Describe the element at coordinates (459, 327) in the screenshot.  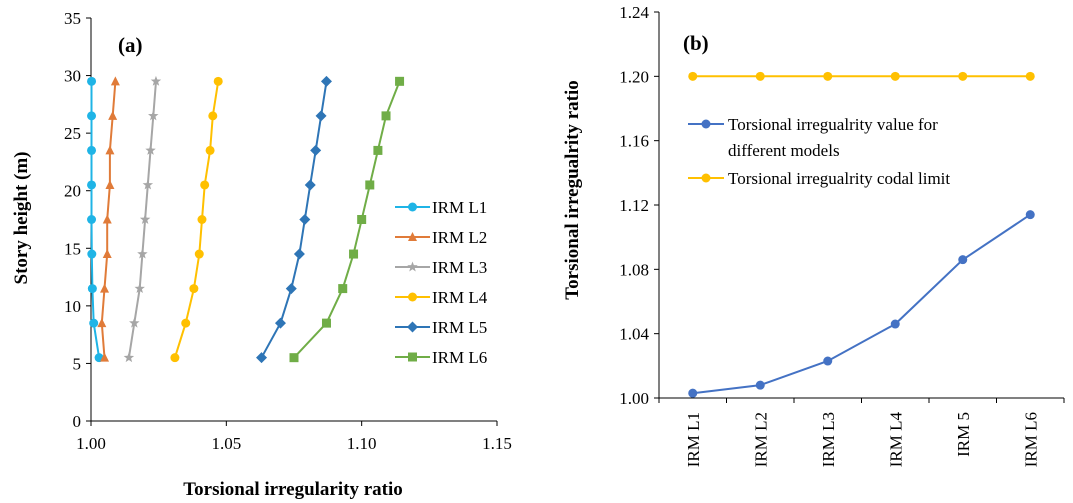
I see `panel-a-legend-label: IRM L5` at that location.